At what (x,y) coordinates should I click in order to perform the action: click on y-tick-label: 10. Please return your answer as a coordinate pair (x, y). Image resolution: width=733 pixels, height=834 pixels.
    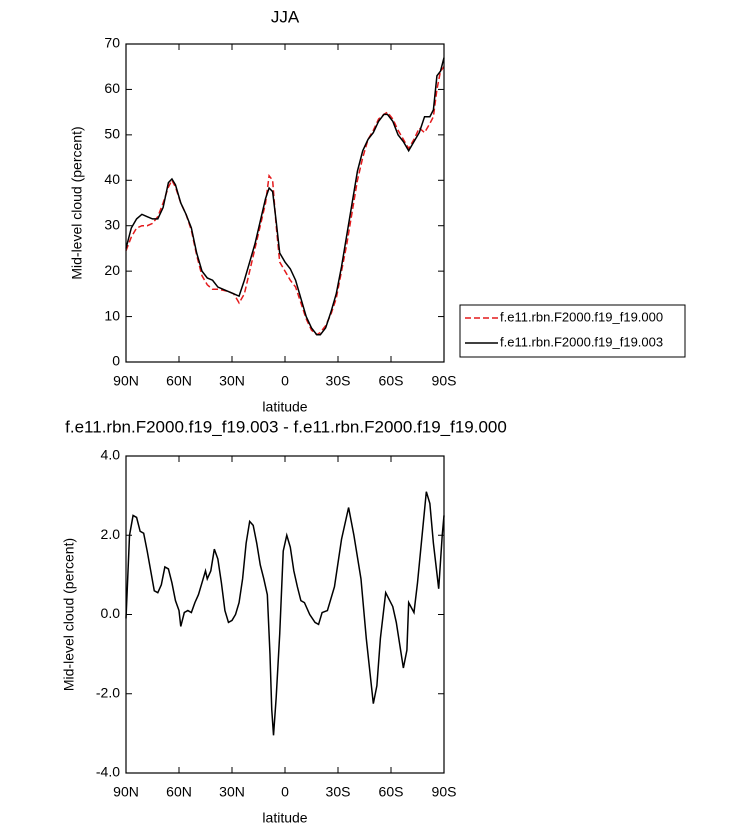
    Looking at the image, I should click on (112, 315).